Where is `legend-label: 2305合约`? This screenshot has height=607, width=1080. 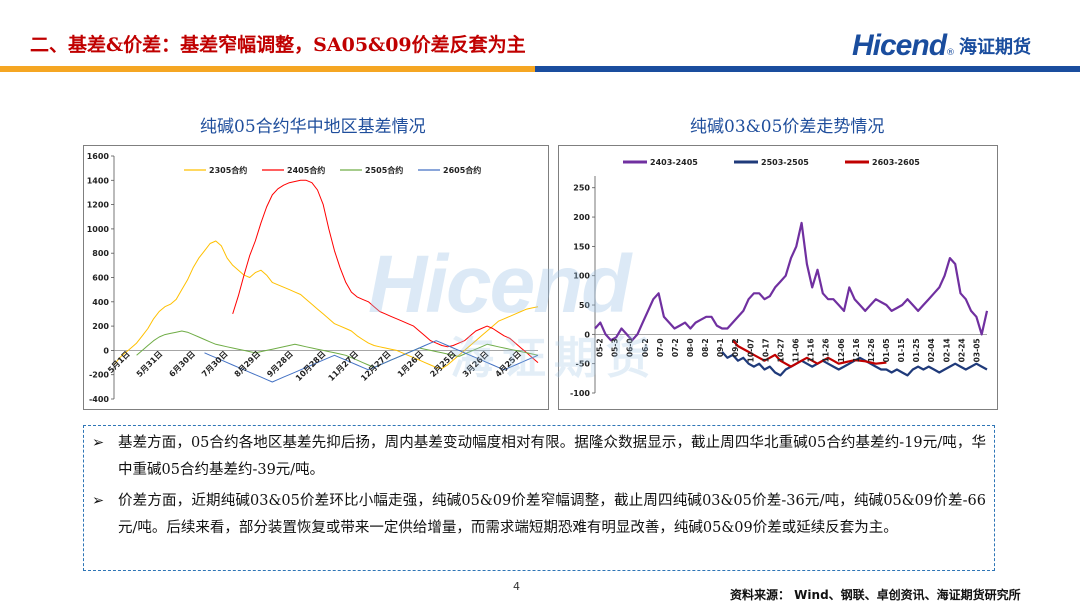
legend-label: 2305合约 is located at coordinates (228, 170).